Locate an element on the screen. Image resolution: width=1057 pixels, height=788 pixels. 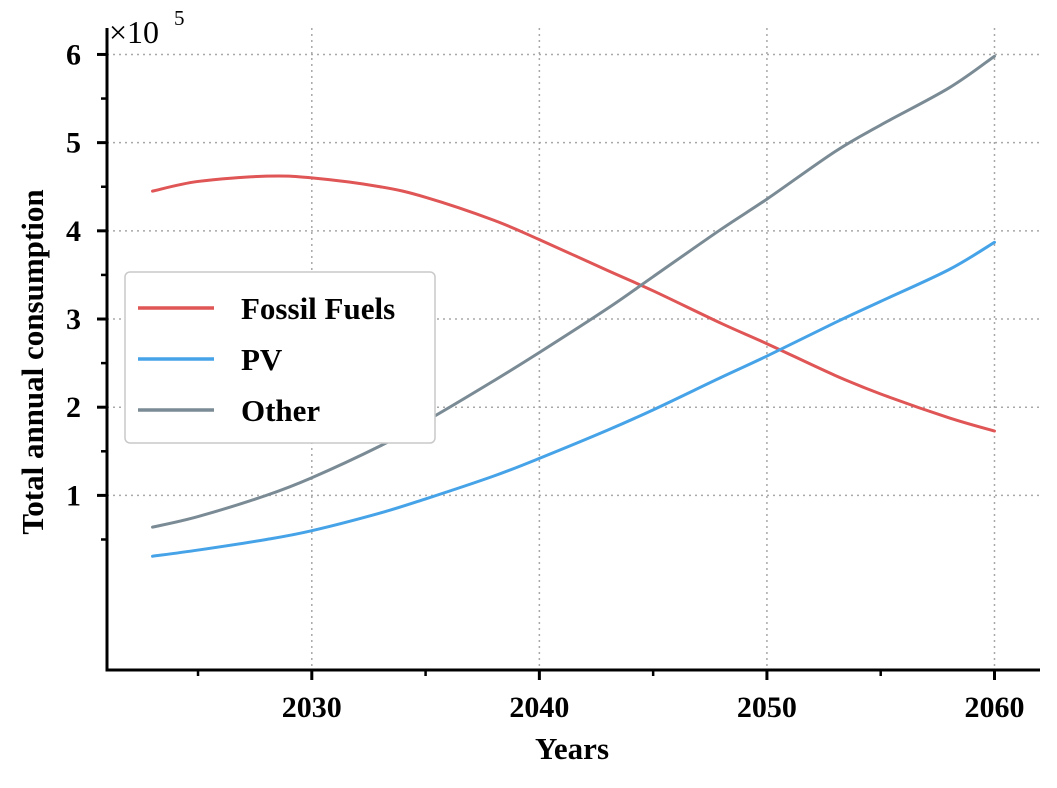
legend-box is located at coordinates (280, 357).